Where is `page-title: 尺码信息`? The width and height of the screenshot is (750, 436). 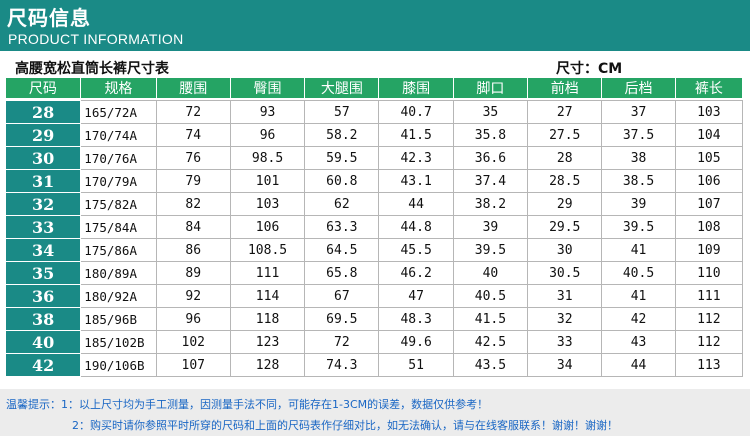
page-title: 尺码信息 is located at coordinates (49, 18).